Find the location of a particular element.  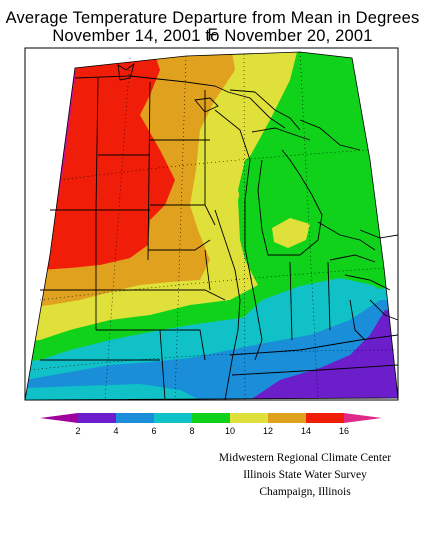

credit-organization: Midwestern Regional Climate Center is located at coordinates (305, 458).